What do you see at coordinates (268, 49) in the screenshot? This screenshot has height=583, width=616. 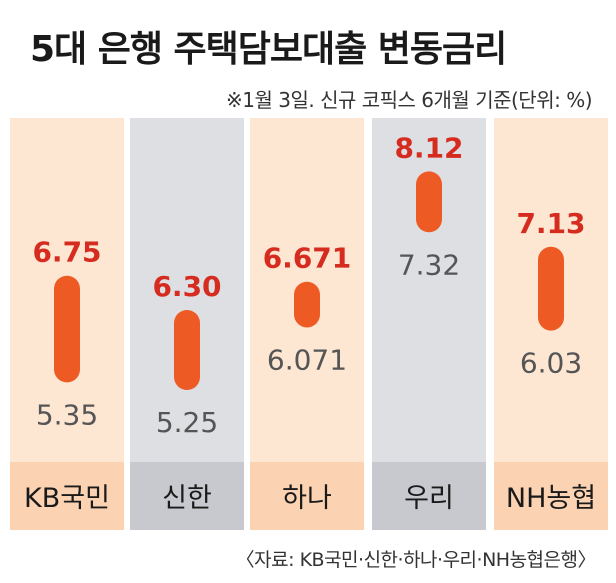 I see `chart-title: 5대 은행 주택담보대출 변동금리` at bounding box center [268, 49].